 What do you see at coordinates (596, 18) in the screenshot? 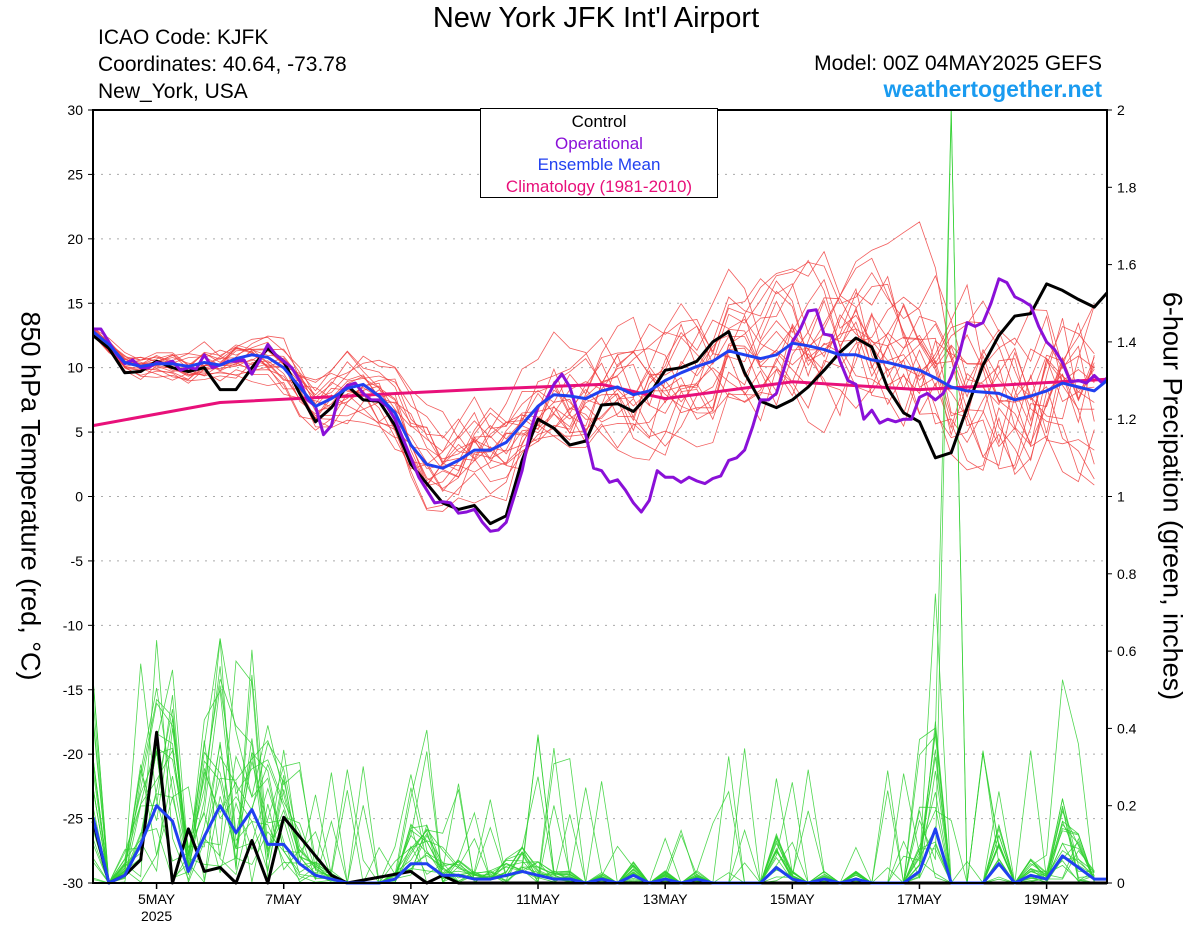
I see `chart-title: New York JFK Int'l Airport` at bounding box center [596, 18].